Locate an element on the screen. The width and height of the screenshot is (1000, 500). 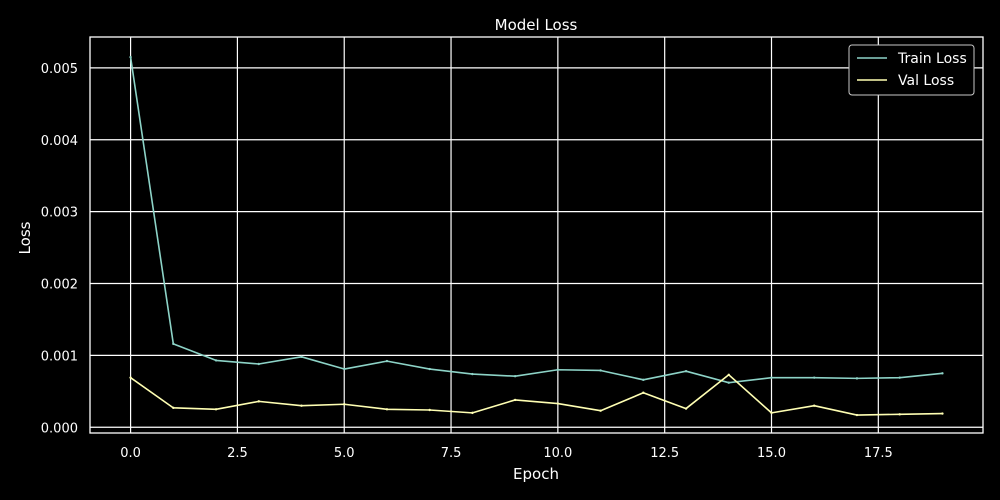
y-tick-label: 0.002 is located at coordinates (59, 285).